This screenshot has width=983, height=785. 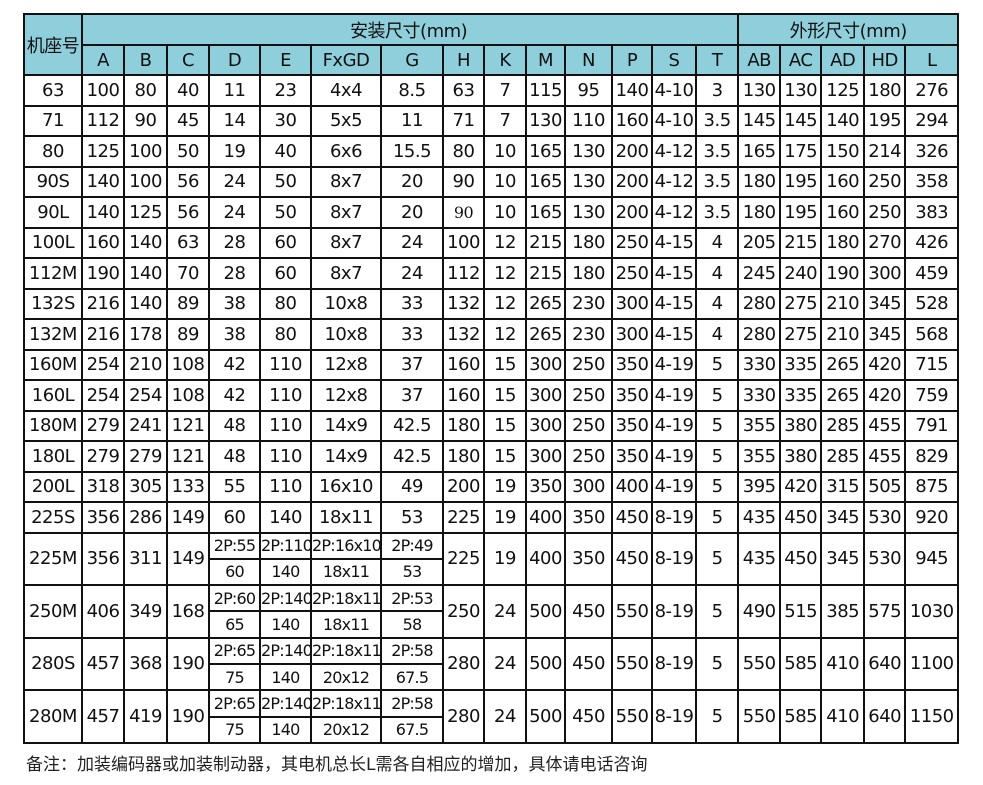 I want to click on cell-hd: 575, so click(x=885, y=611).